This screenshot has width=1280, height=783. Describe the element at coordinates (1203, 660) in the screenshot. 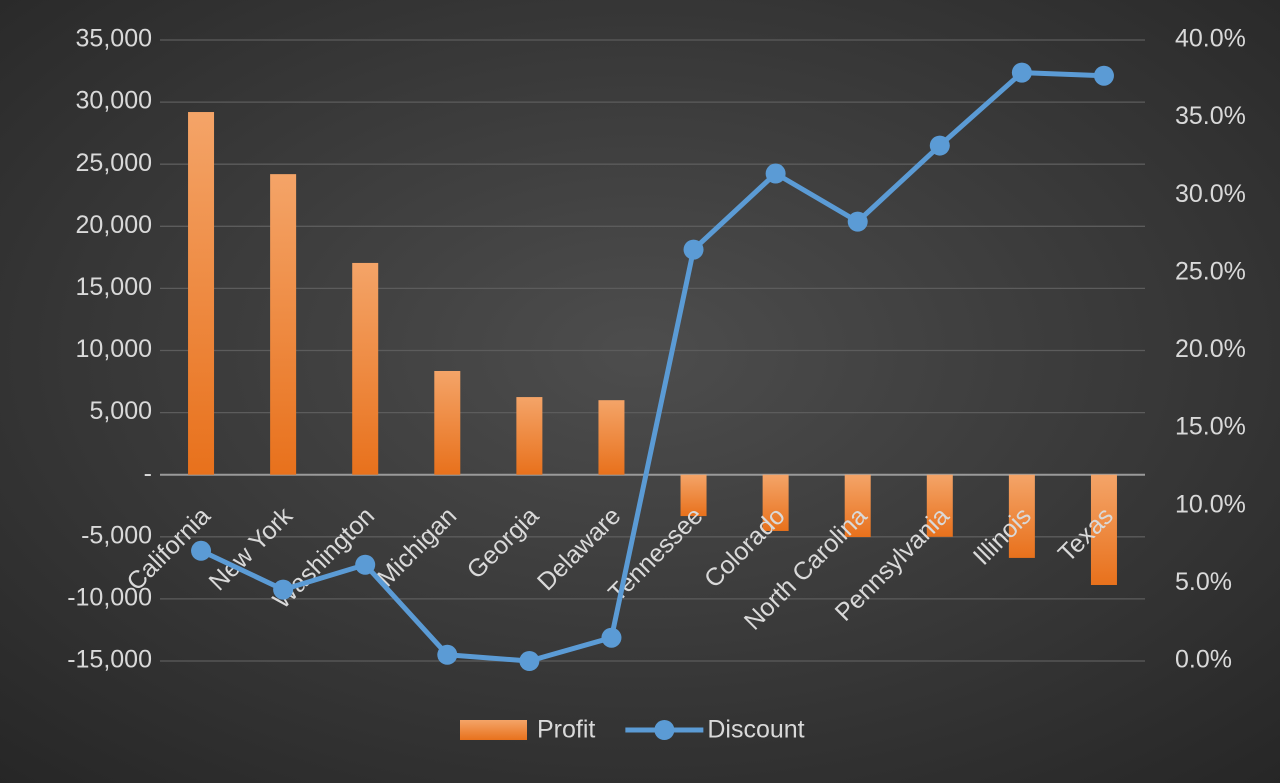

I see `y2-tick-label: 0.0%` at that location.